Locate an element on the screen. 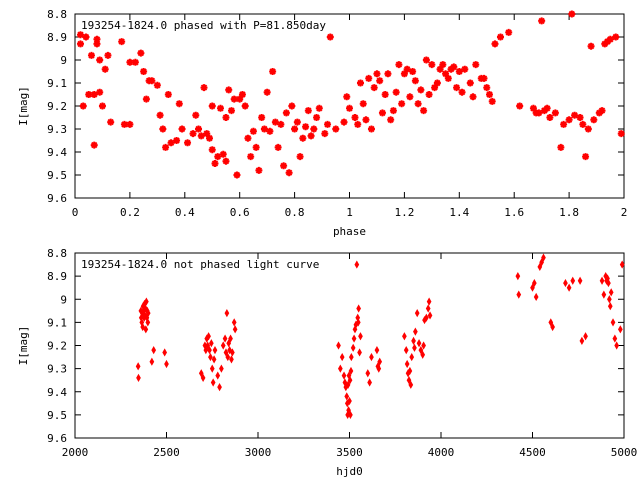 This screenshot has width=640, height=480. x-tick-label: 0 is located at coordinates (75, 212).